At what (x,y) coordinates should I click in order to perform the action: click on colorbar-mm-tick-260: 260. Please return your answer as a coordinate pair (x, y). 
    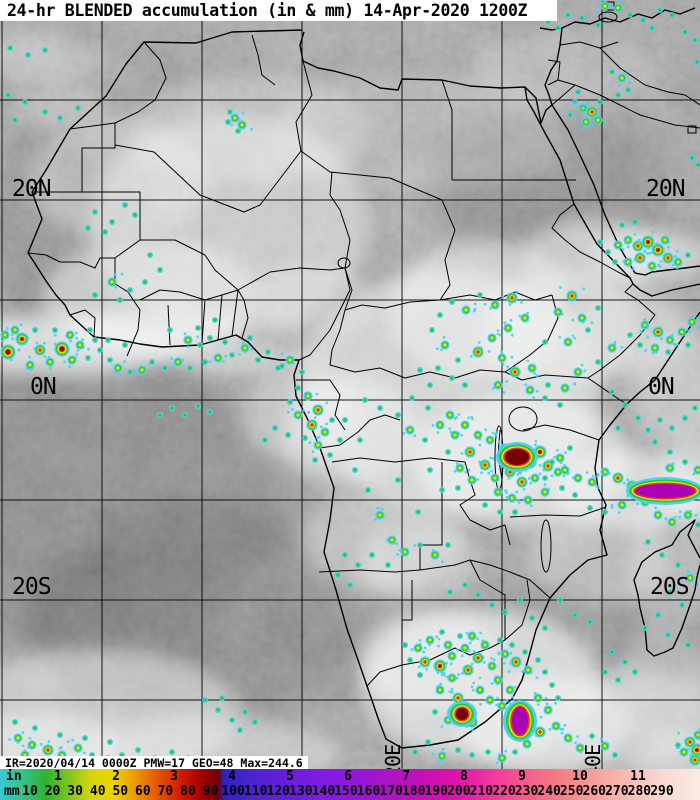
    Looking at the image, I should click on (594, 791).